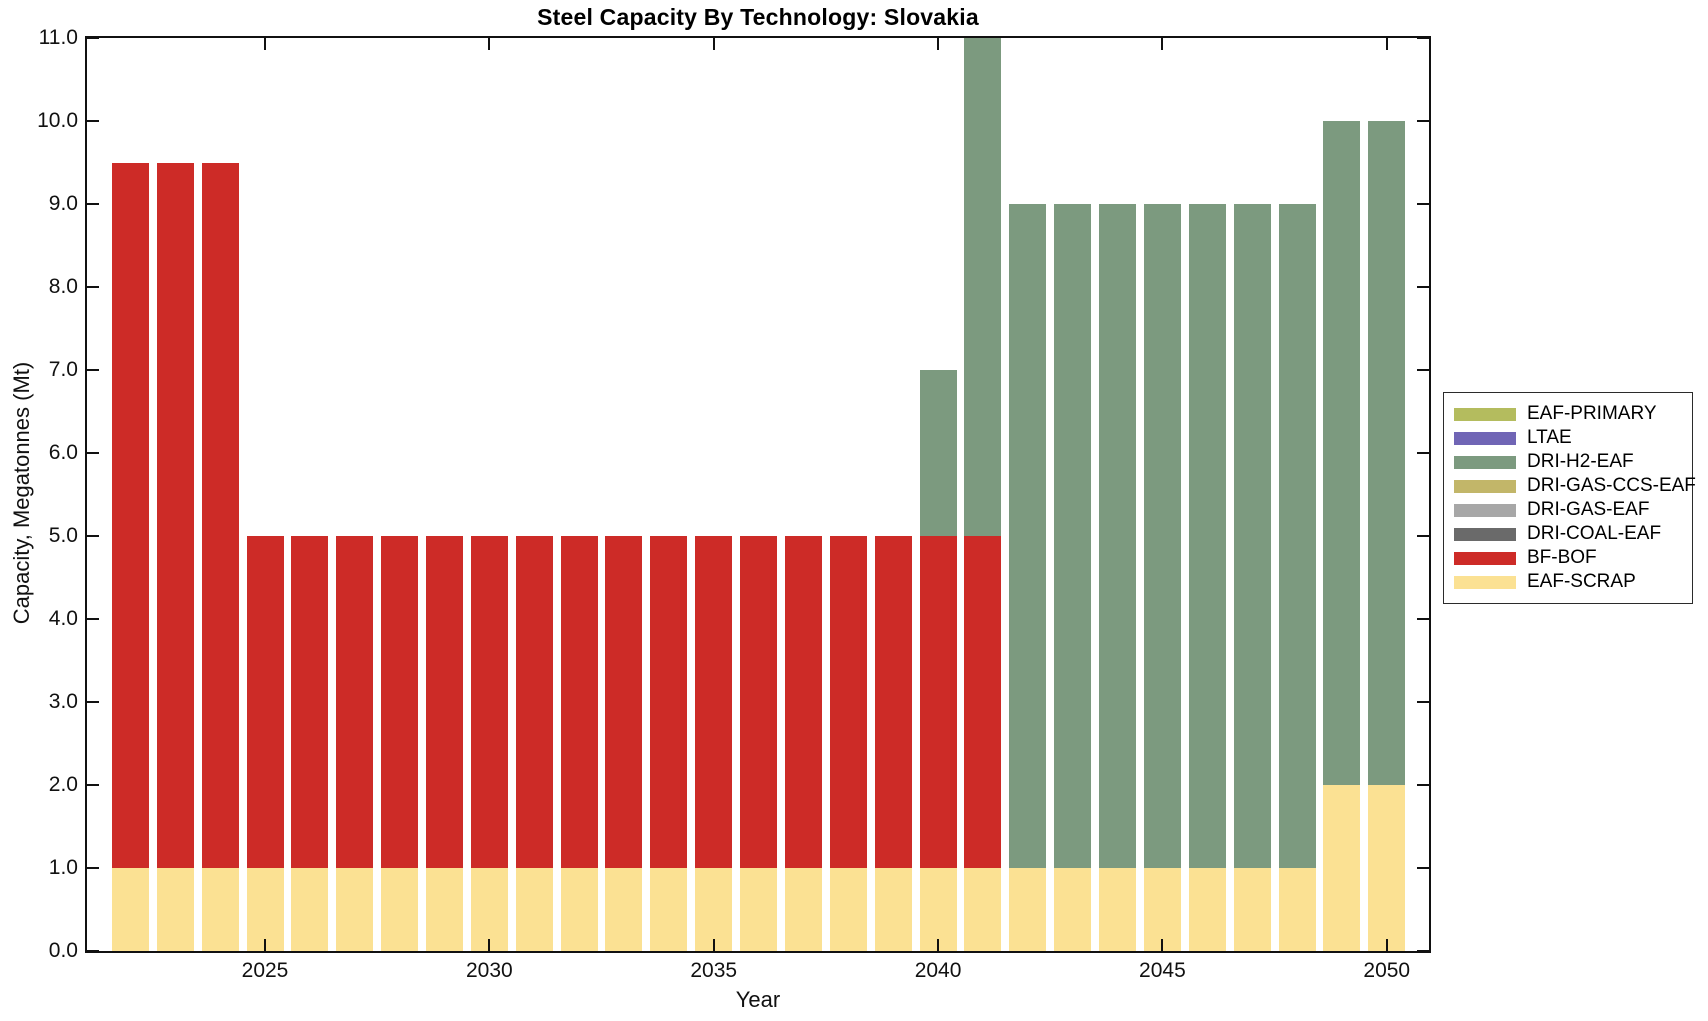  I want to click on y-tick-label-4.0: 4.0, so click(63, 618).